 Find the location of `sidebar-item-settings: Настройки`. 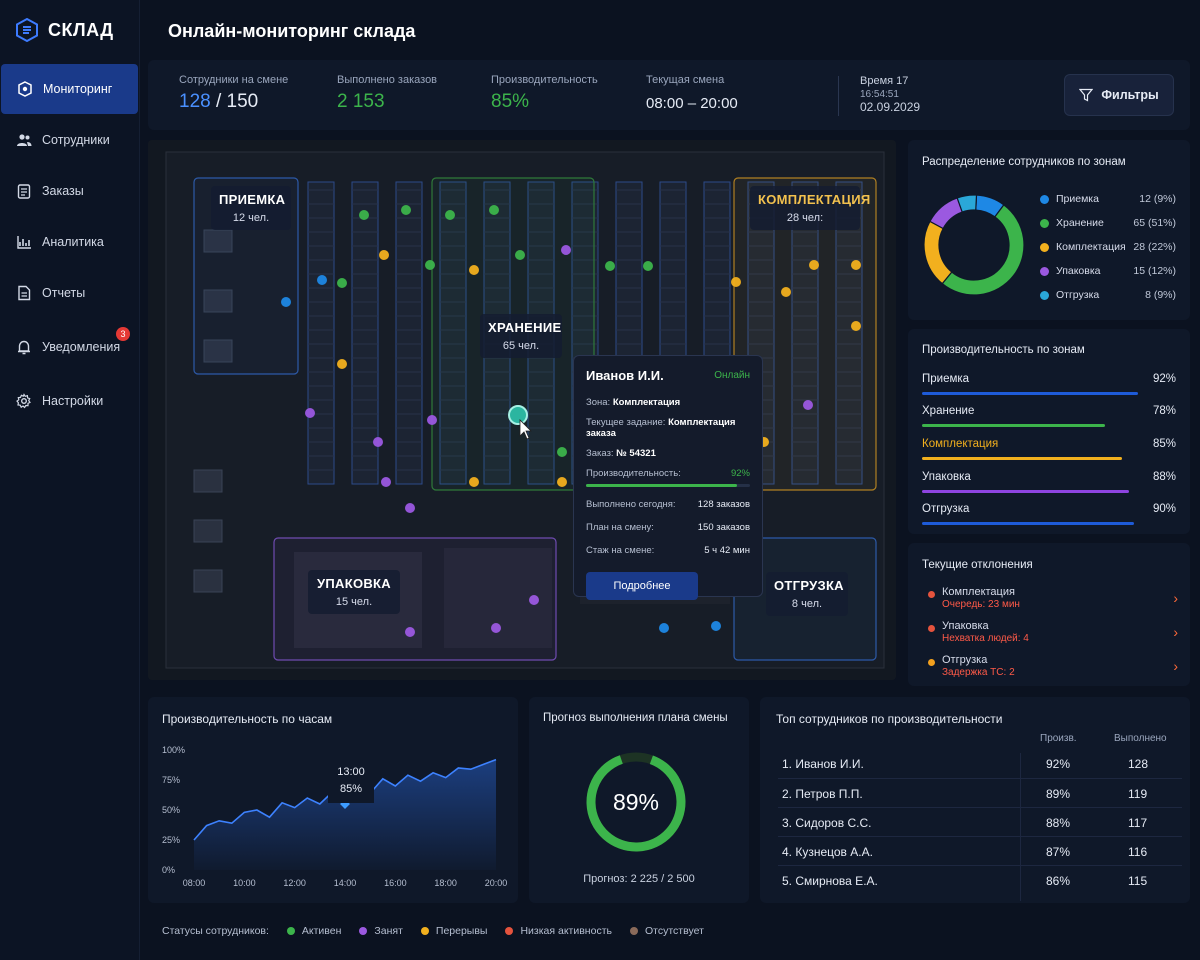

sidebar-item-settings: Настройки is located at coordinates (69, 401).